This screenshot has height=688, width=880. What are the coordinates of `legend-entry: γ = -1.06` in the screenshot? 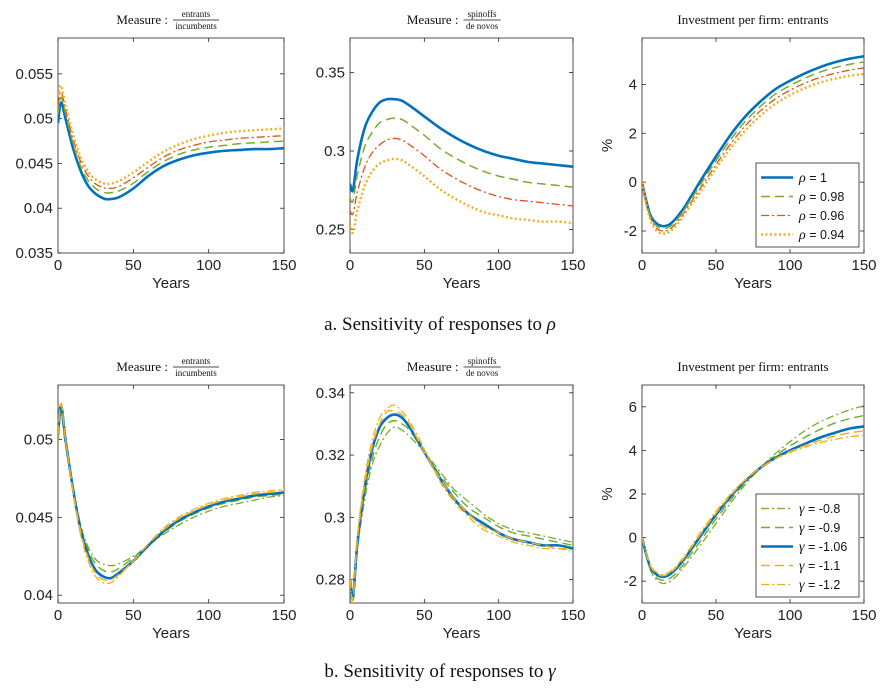 It's located at (823, 547).